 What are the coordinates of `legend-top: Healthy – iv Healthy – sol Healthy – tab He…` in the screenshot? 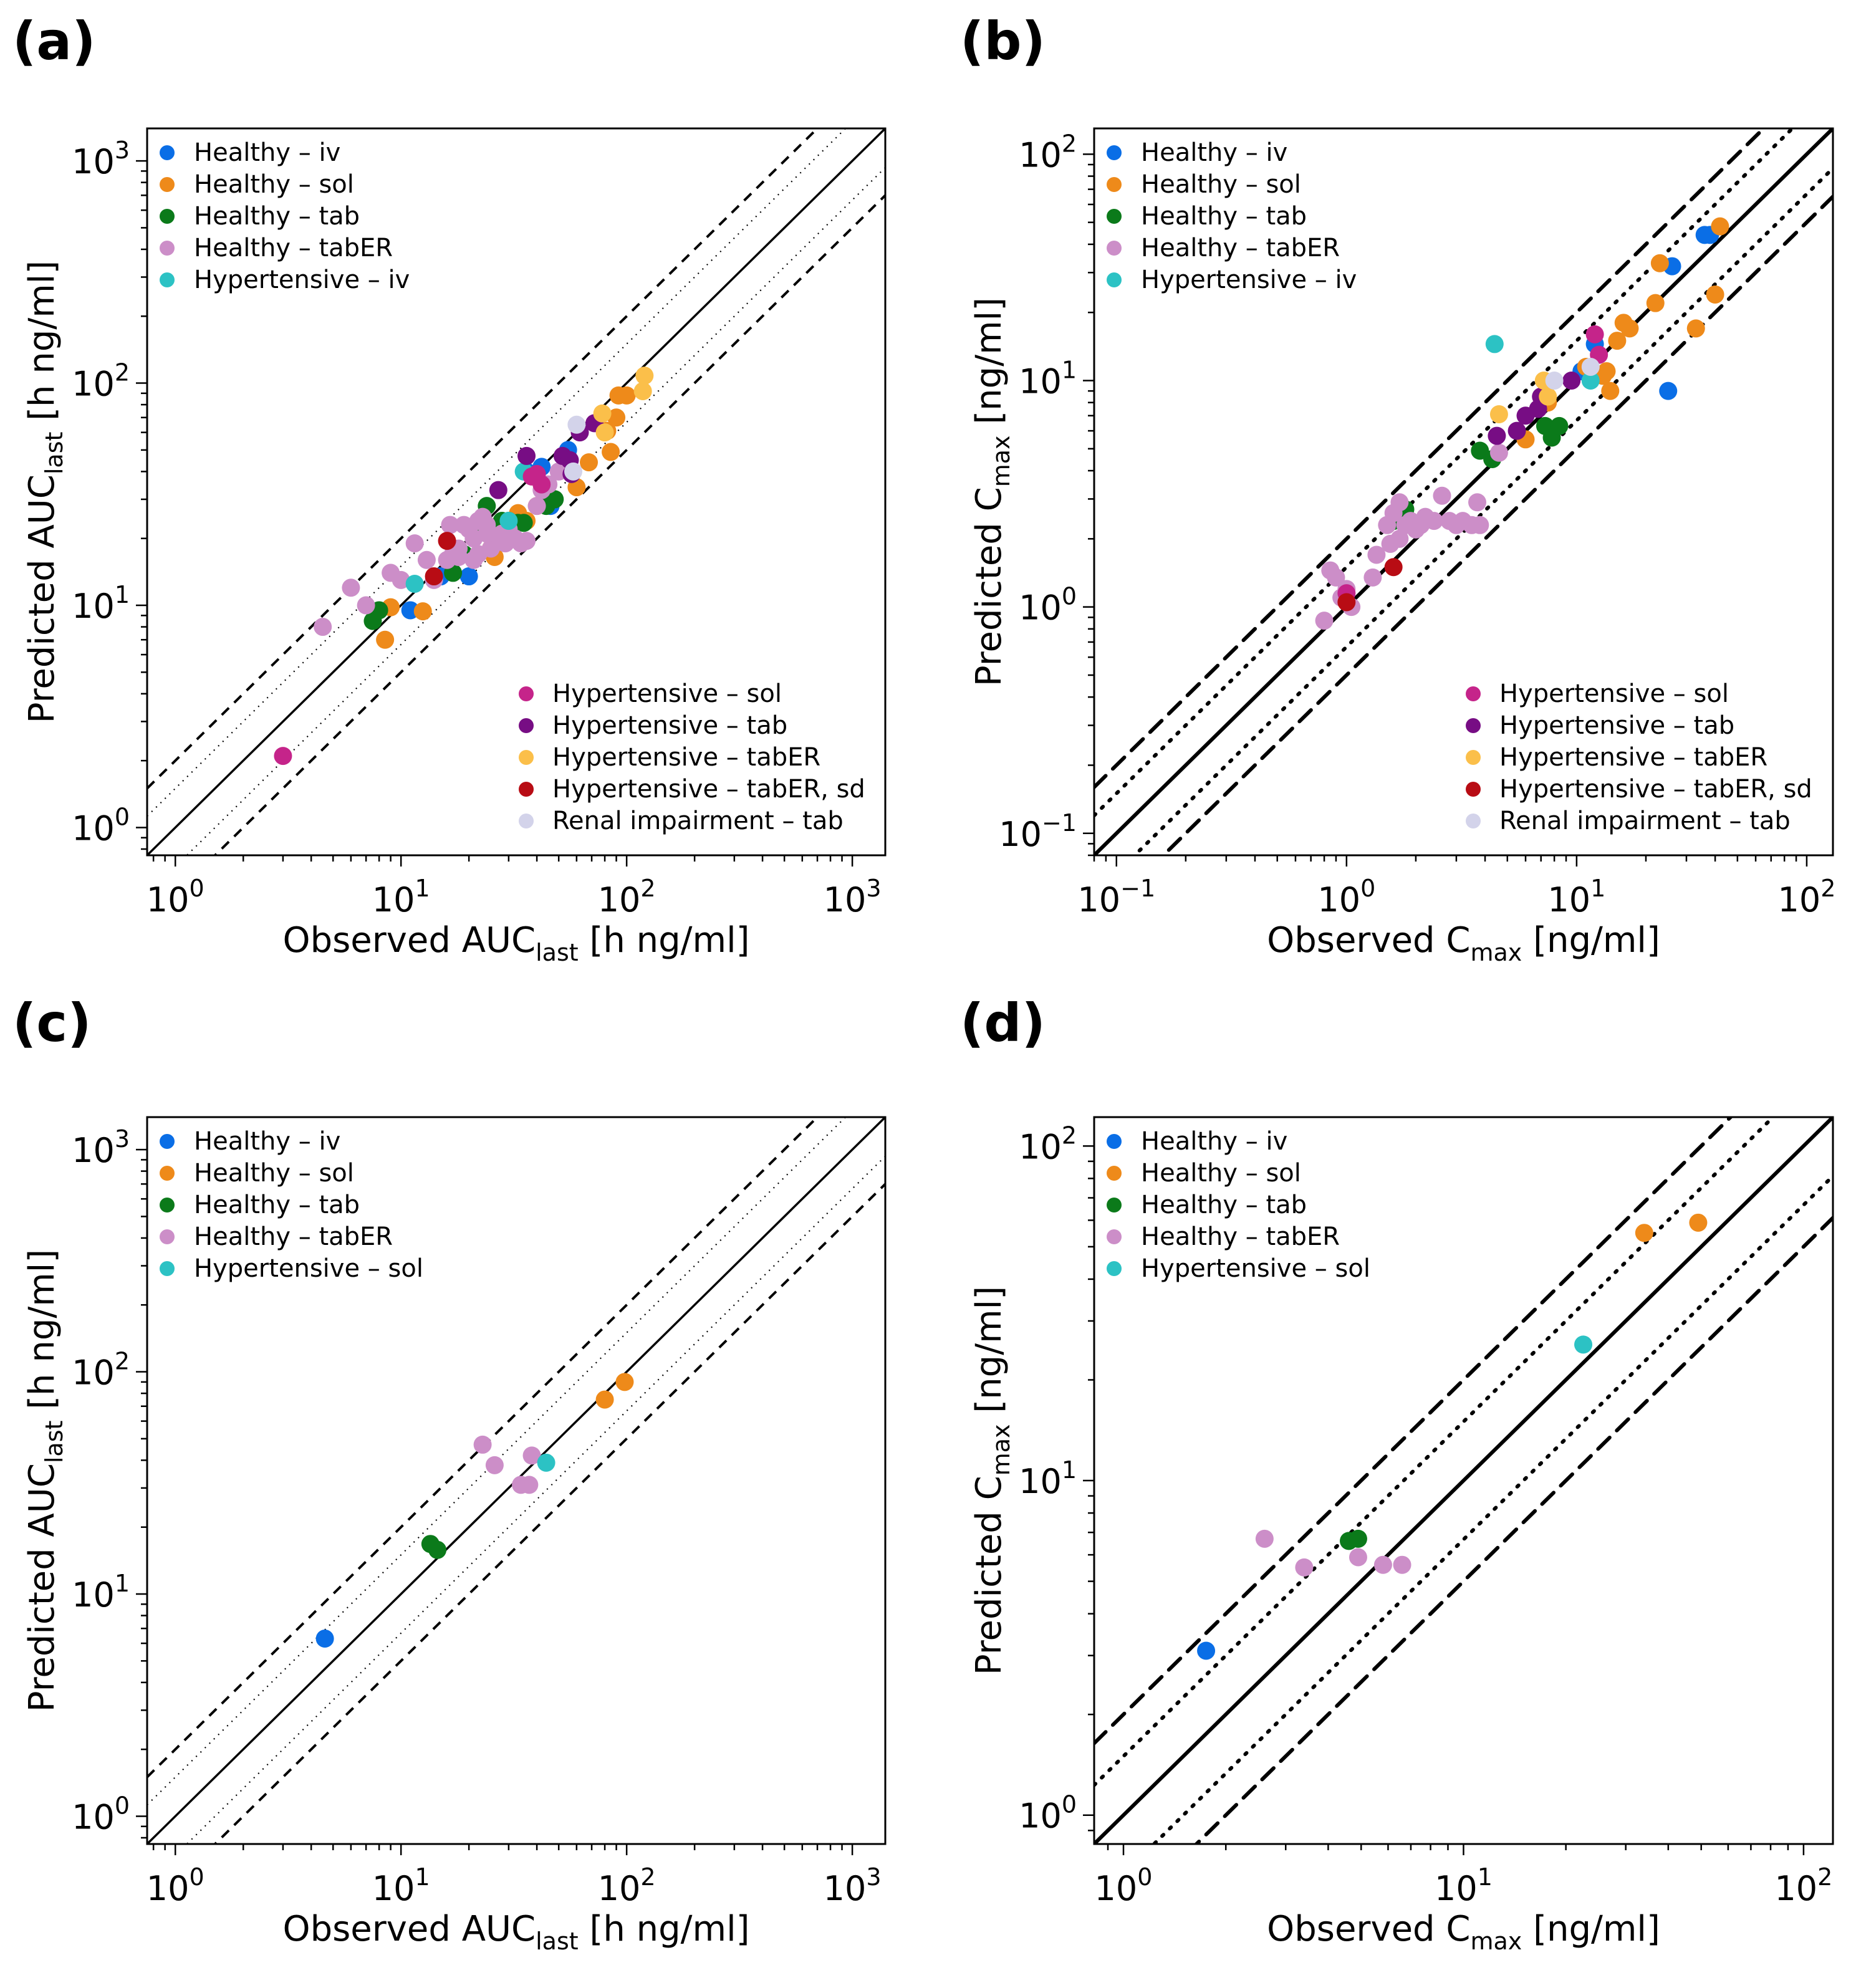 It's located at (1239, 1205).